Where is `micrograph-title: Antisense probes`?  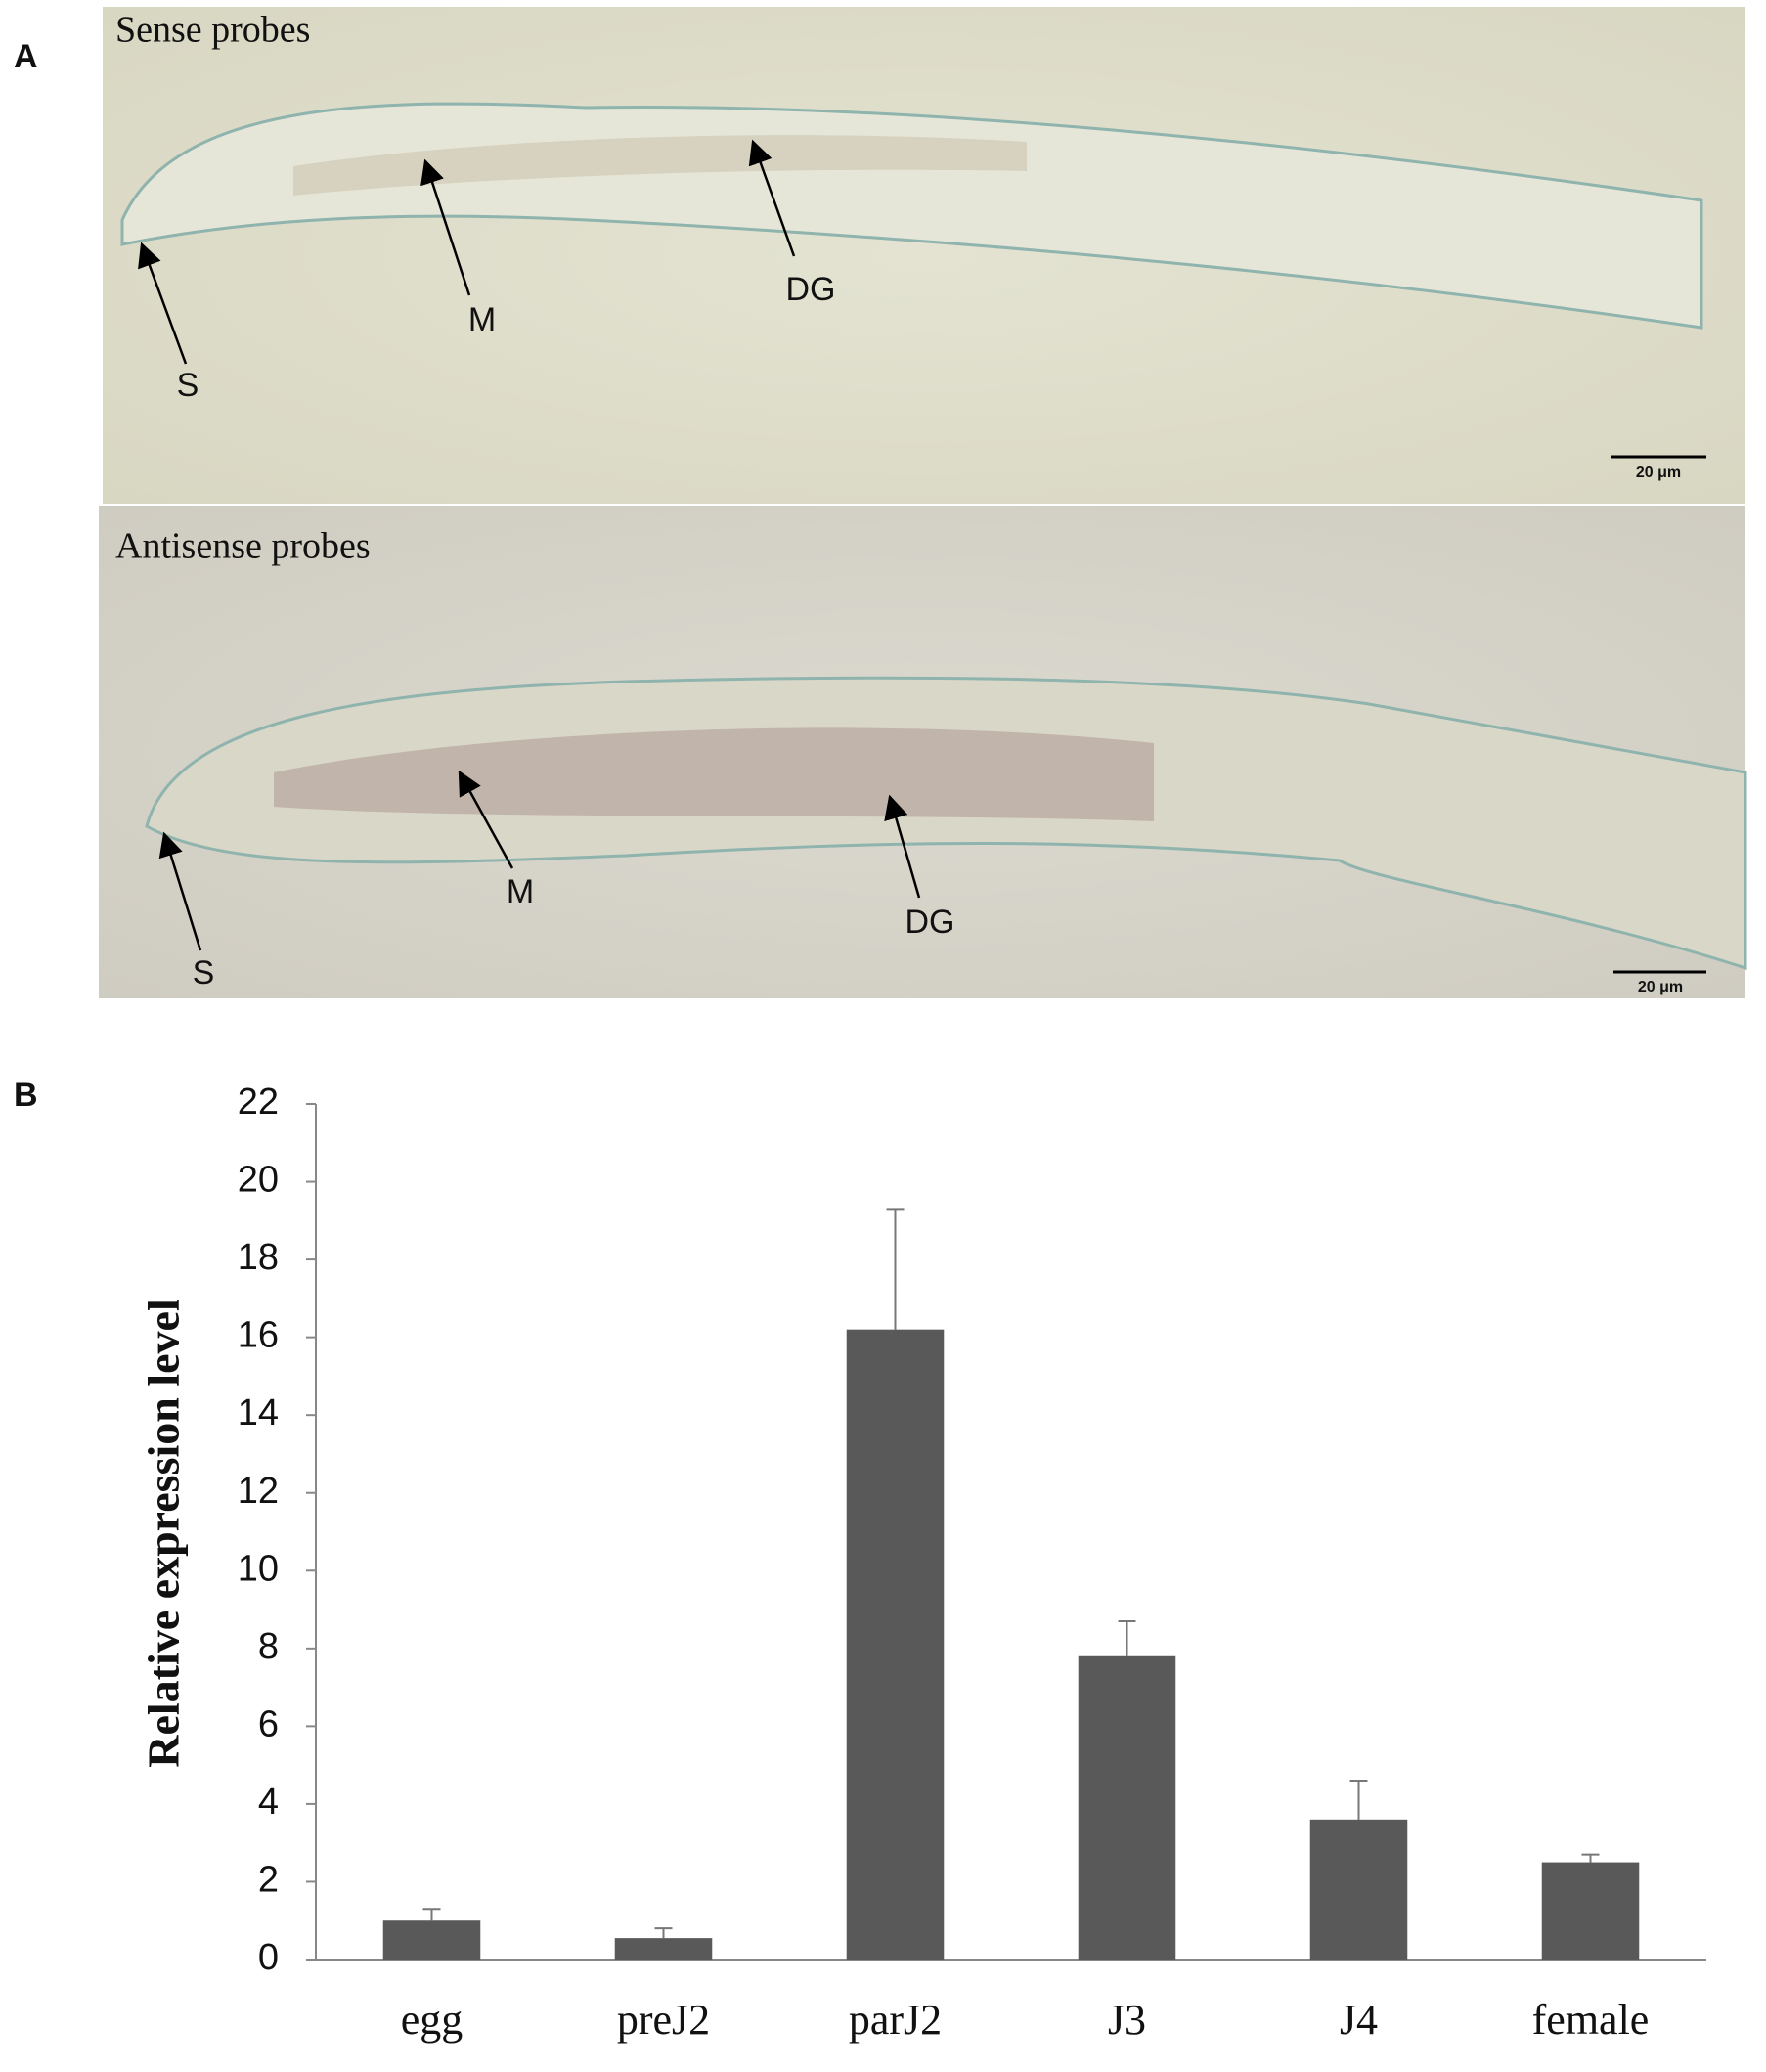 micrograph-title: Antisense probes is located at coordinates (243, 546).